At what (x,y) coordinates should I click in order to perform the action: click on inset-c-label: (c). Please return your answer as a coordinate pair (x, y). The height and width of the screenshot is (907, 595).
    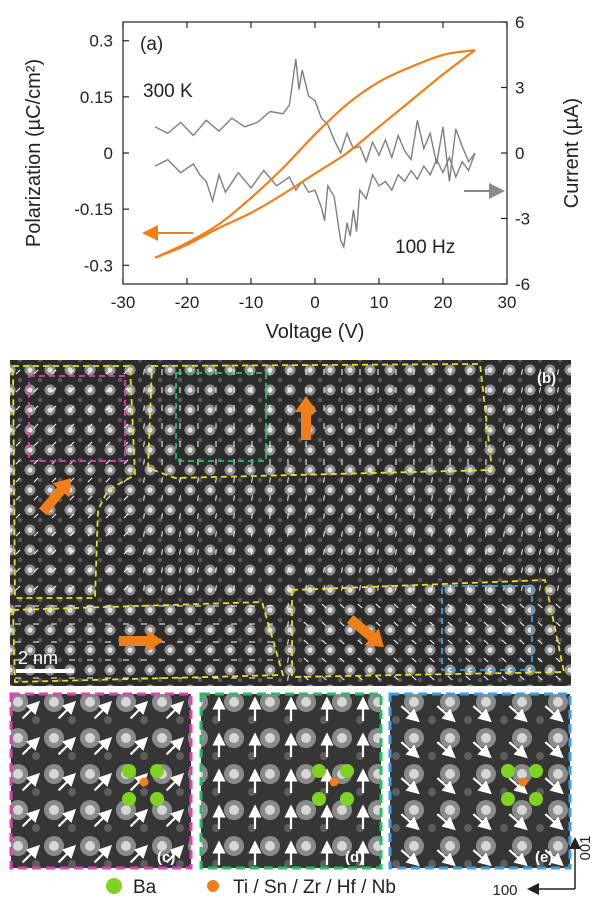
    Looking at the image, I should click on (166, 857).